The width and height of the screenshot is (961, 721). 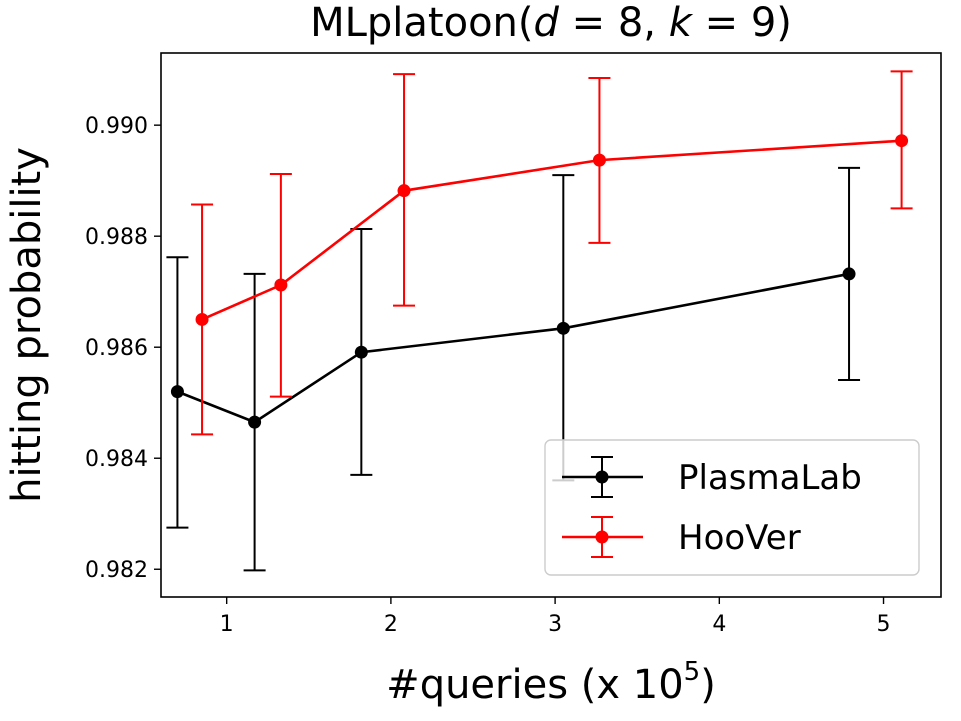 What do you see at coordinates (116, 126) in the screenshot?
I see `y-tick-label: 0.990` at bounding box center [116, 126].